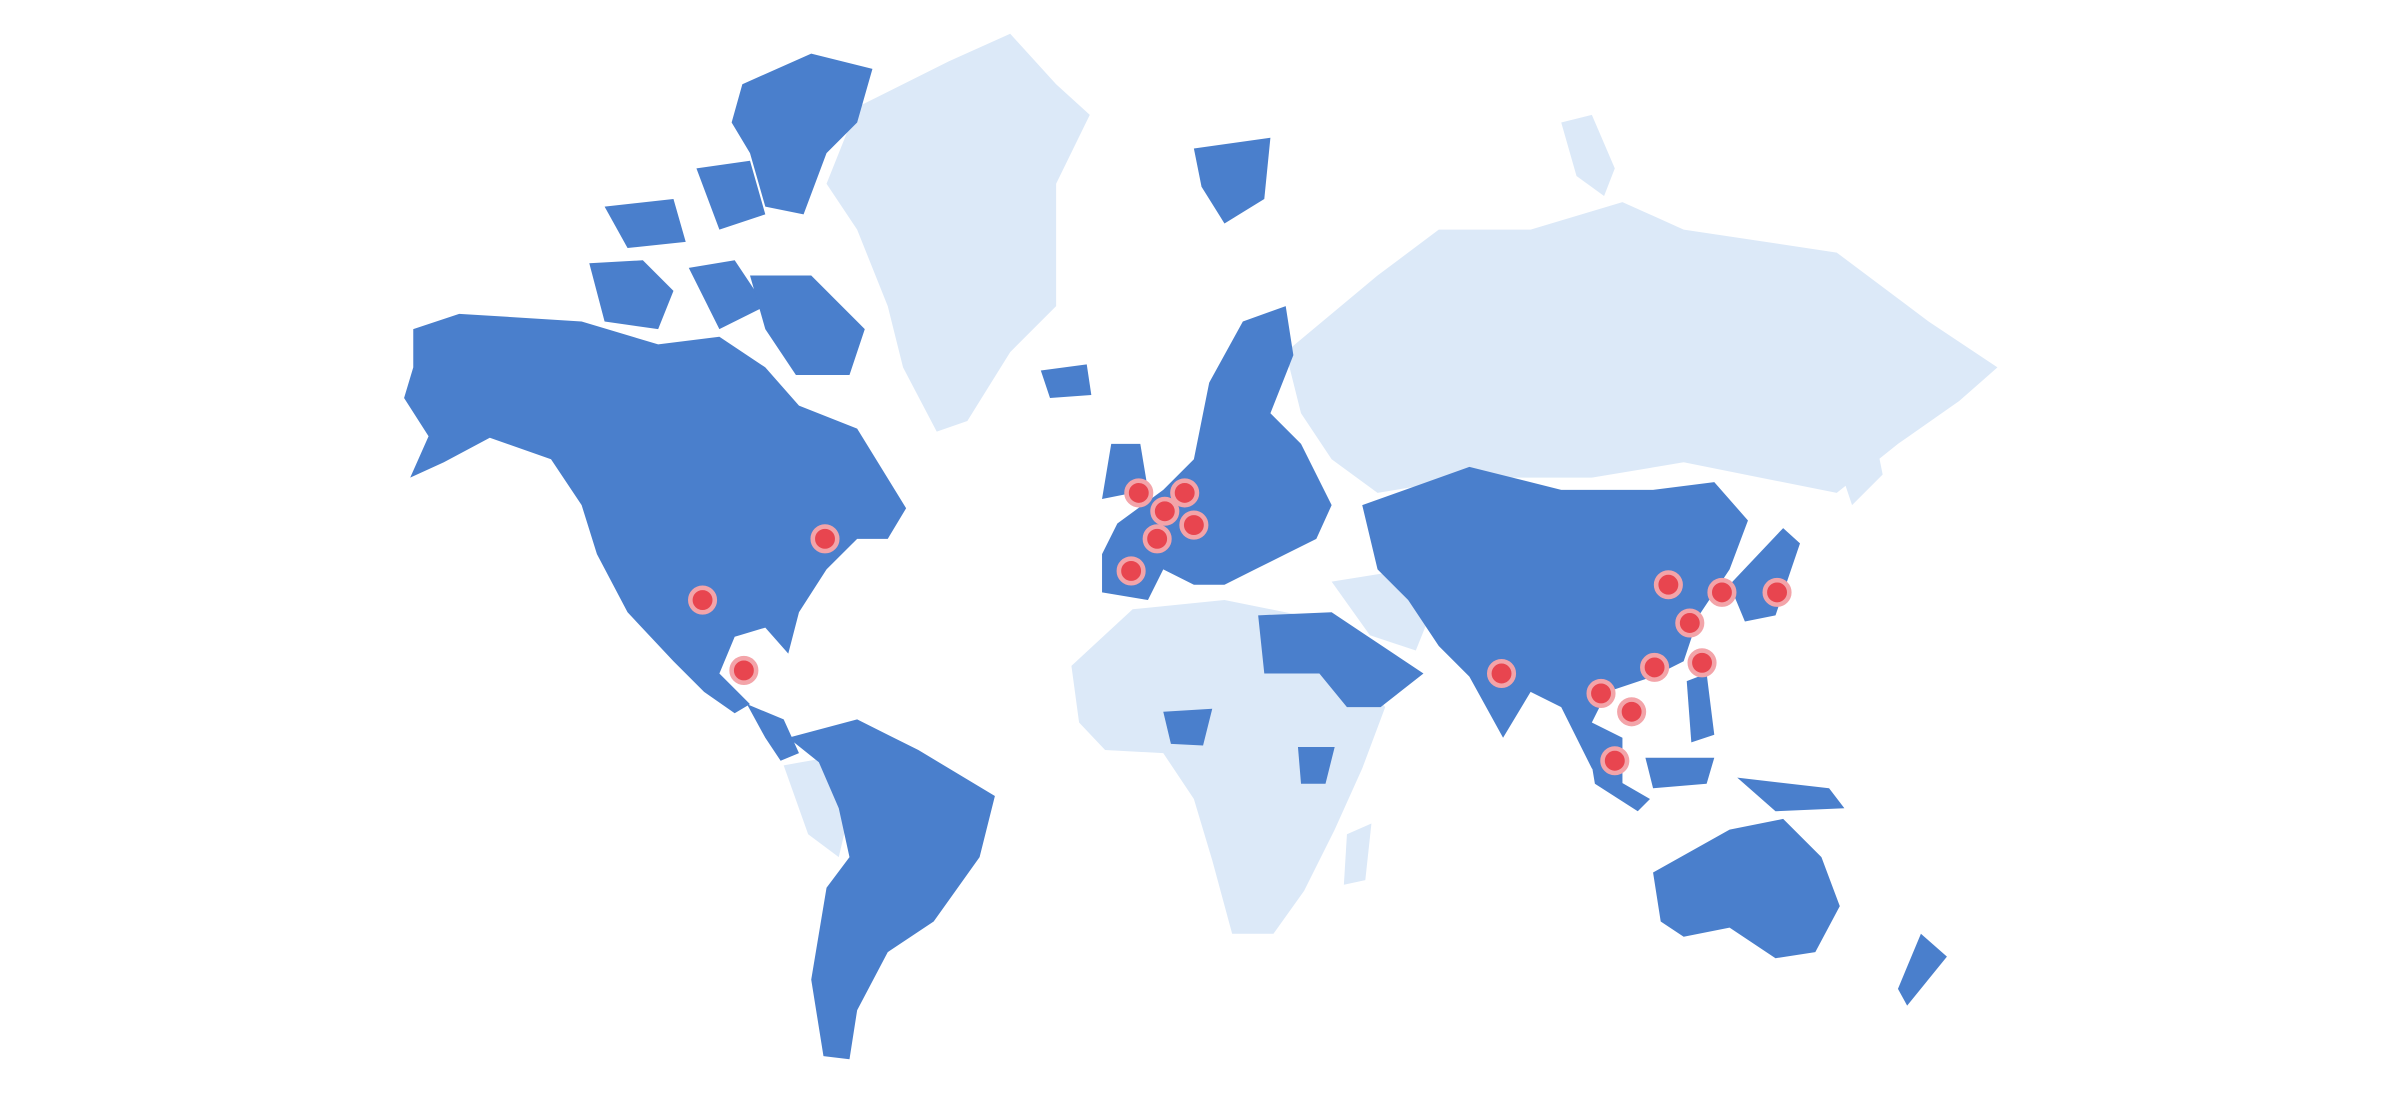  I want to click on iceland, so click(1066, 381).